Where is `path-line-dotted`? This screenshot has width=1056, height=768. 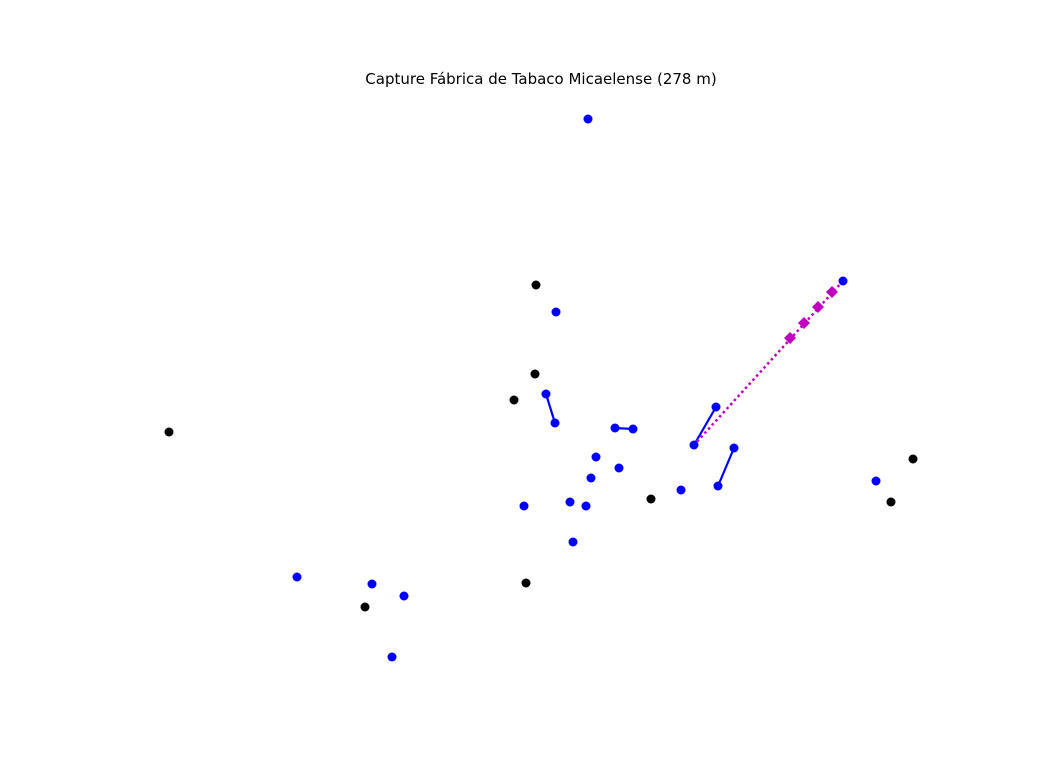 path-line-dotted is located at coordinates (768, 363).